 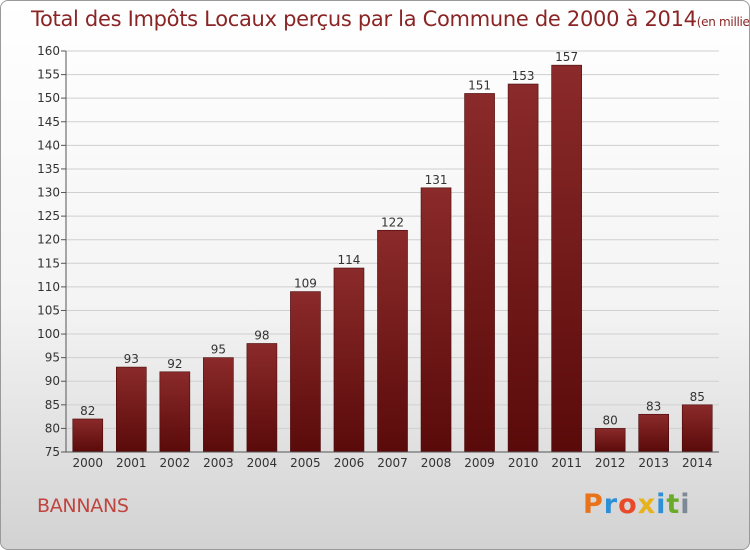 I want to click on value-label: 157, so click(x=566, y=57).